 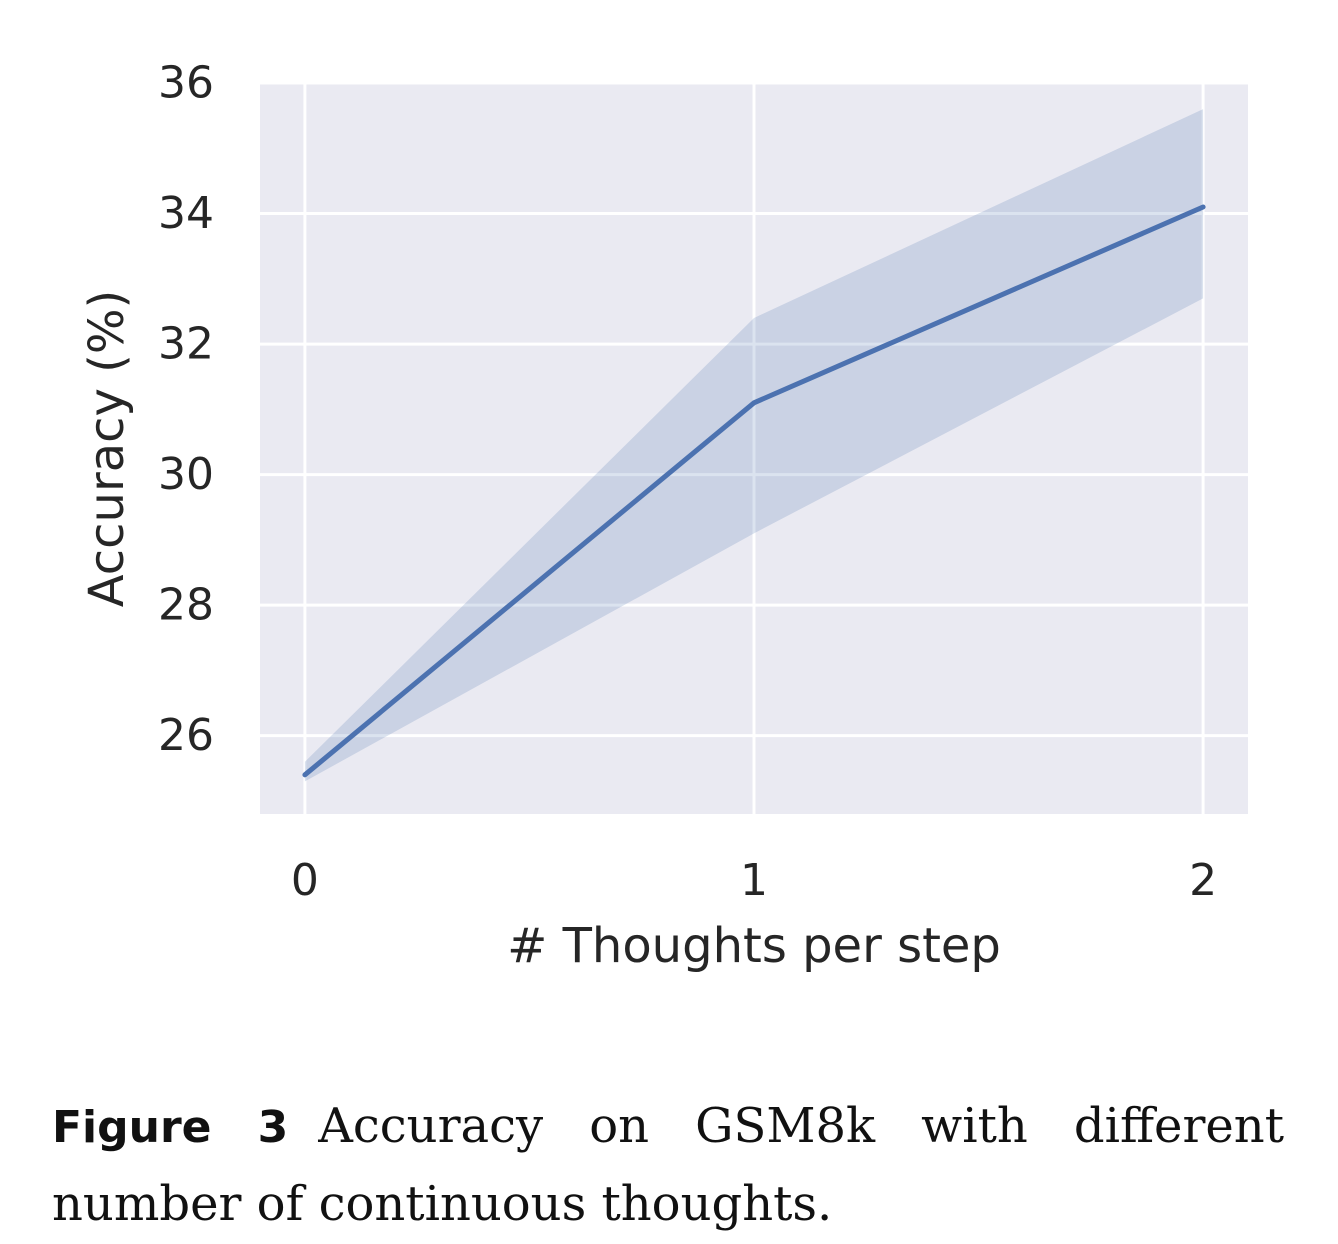 I want to click on y-tick-labels: 26 28 30 32 34 36, so click(x=186, y=410).